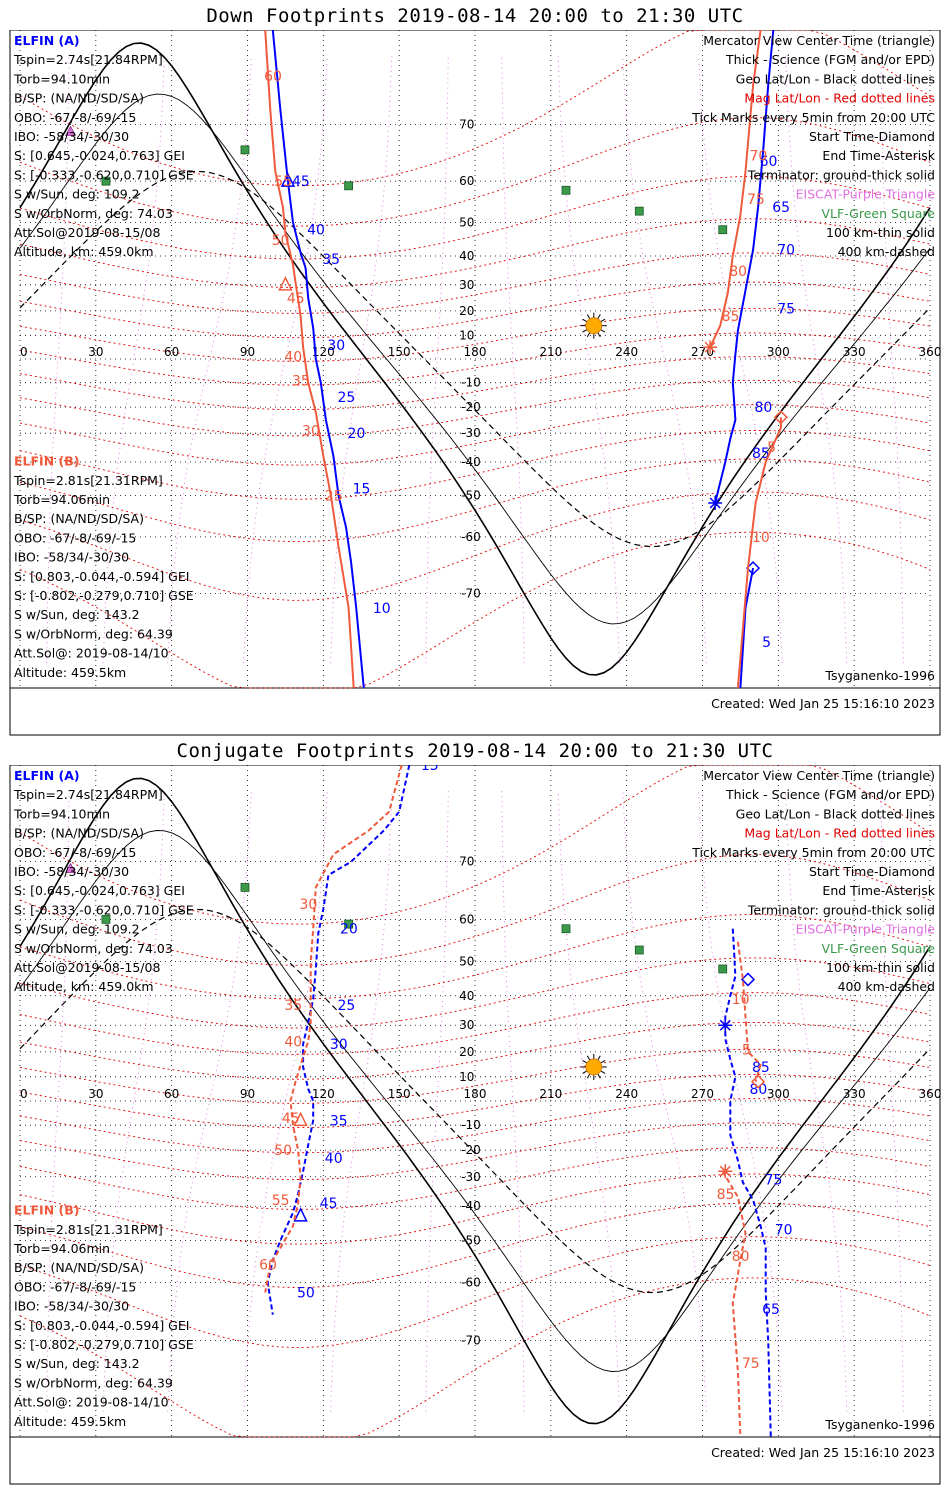 This screenshot has width=950, height=1500. What do you see at coordinates (854, 1094) in the screenshot?
I see `lon-tick-label: 330` at bounding box center [854, 1094].